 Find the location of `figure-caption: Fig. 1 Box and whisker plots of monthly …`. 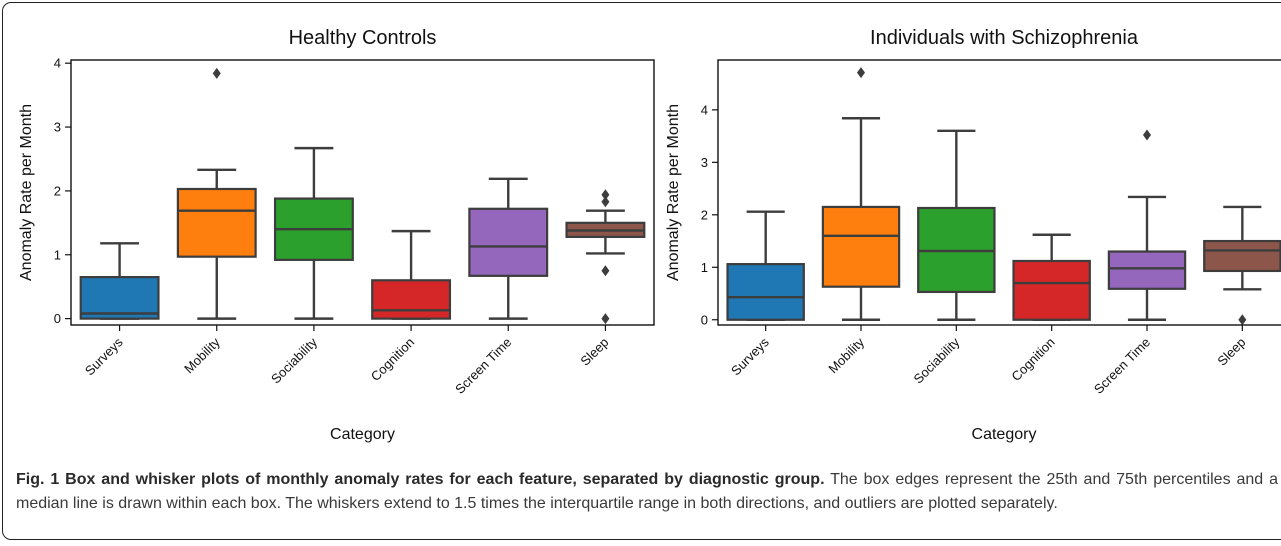

figure-caption: Fig. 1 Box and whisker plots of monthly … is located at coordinates (647, 492).